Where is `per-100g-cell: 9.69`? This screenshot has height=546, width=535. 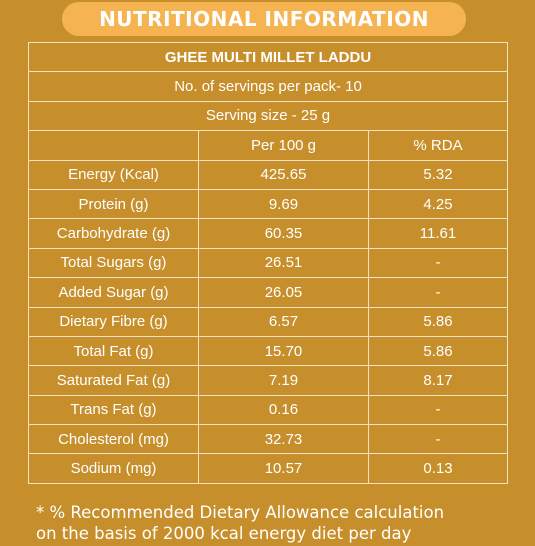
per-100g-cell: 9.69 is located at coordinates (283, 204).